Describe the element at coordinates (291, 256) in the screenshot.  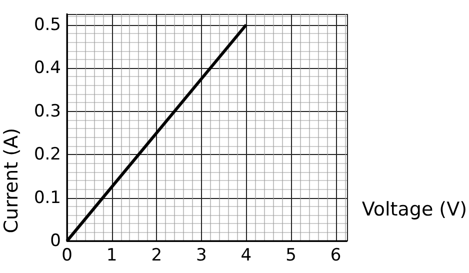
I see `x-tick-label: 5` at that location.